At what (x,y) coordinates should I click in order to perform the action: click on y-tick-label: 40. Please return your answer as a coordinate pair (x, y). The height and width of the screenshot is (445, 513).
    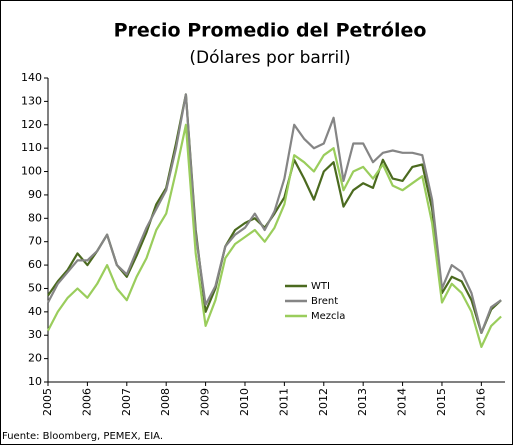
    Looking at the image, I should click on (35, 311).